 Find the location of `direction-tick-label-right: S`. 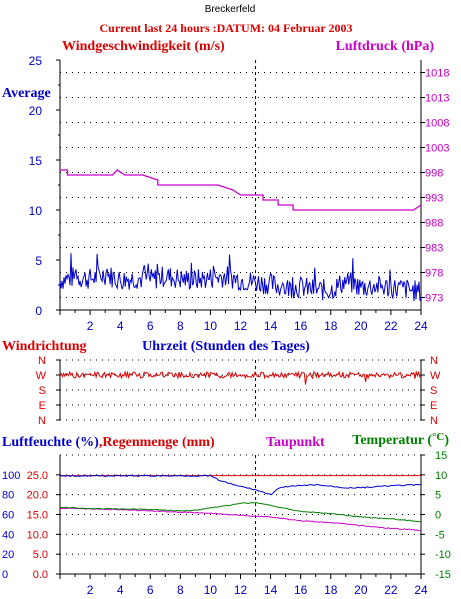

direction-tick-label-right: S is located at coordinates (433, 391).